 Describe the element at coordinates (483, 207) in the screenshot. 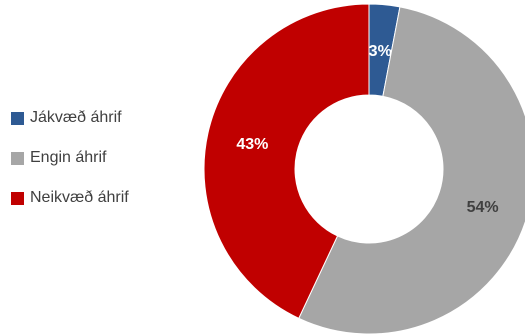

I see `slice-data-label: 54%` at that location.